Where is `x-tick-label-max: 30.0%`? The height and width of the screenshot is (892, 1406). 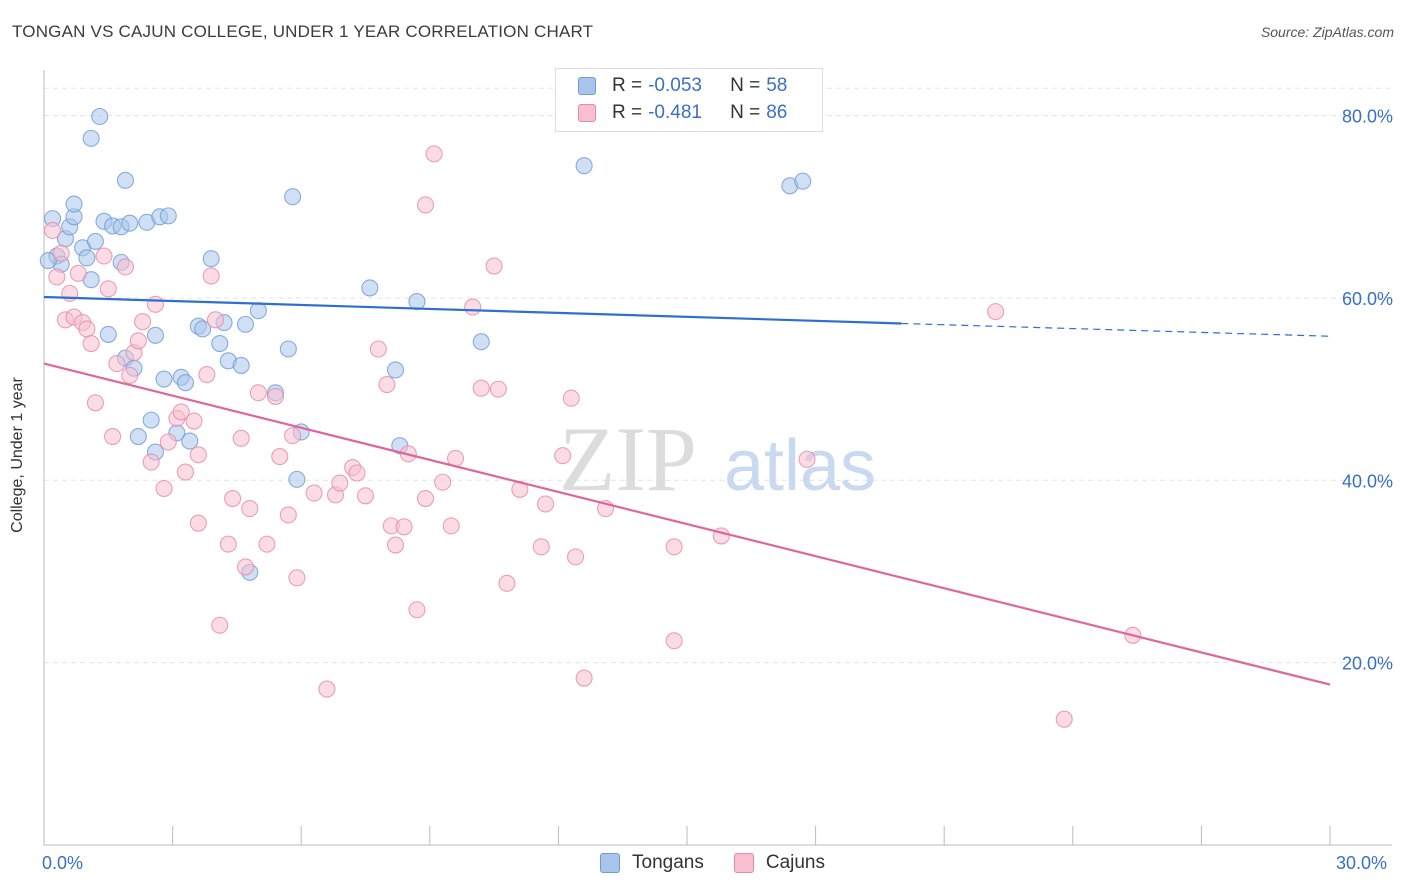 x-tick-label-max: 30.0% is located at coordinates (1362, 863).